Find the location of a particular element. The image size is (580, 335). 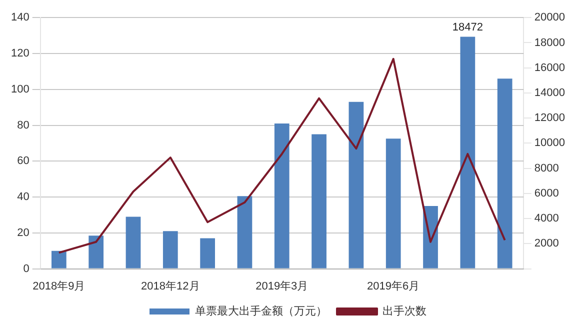

y-tick-label: 20 is located at coordinates (23, 232).